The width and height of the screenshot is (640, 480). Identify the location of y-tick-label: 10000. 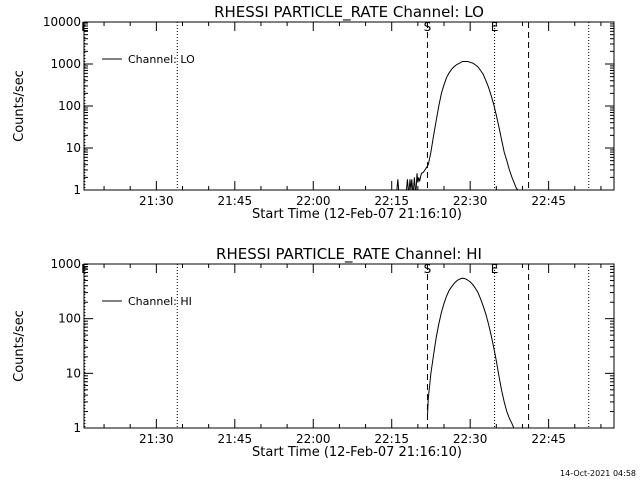
(62, 22).